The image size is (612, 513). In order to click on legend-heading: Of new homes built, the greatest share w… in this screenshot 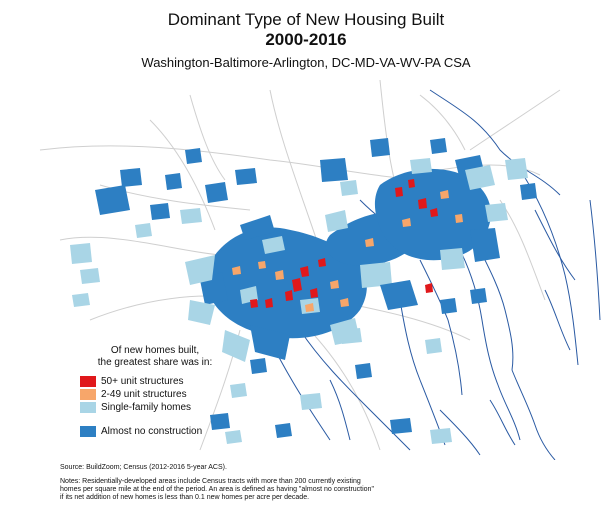, I will do `click(155, 357)`.